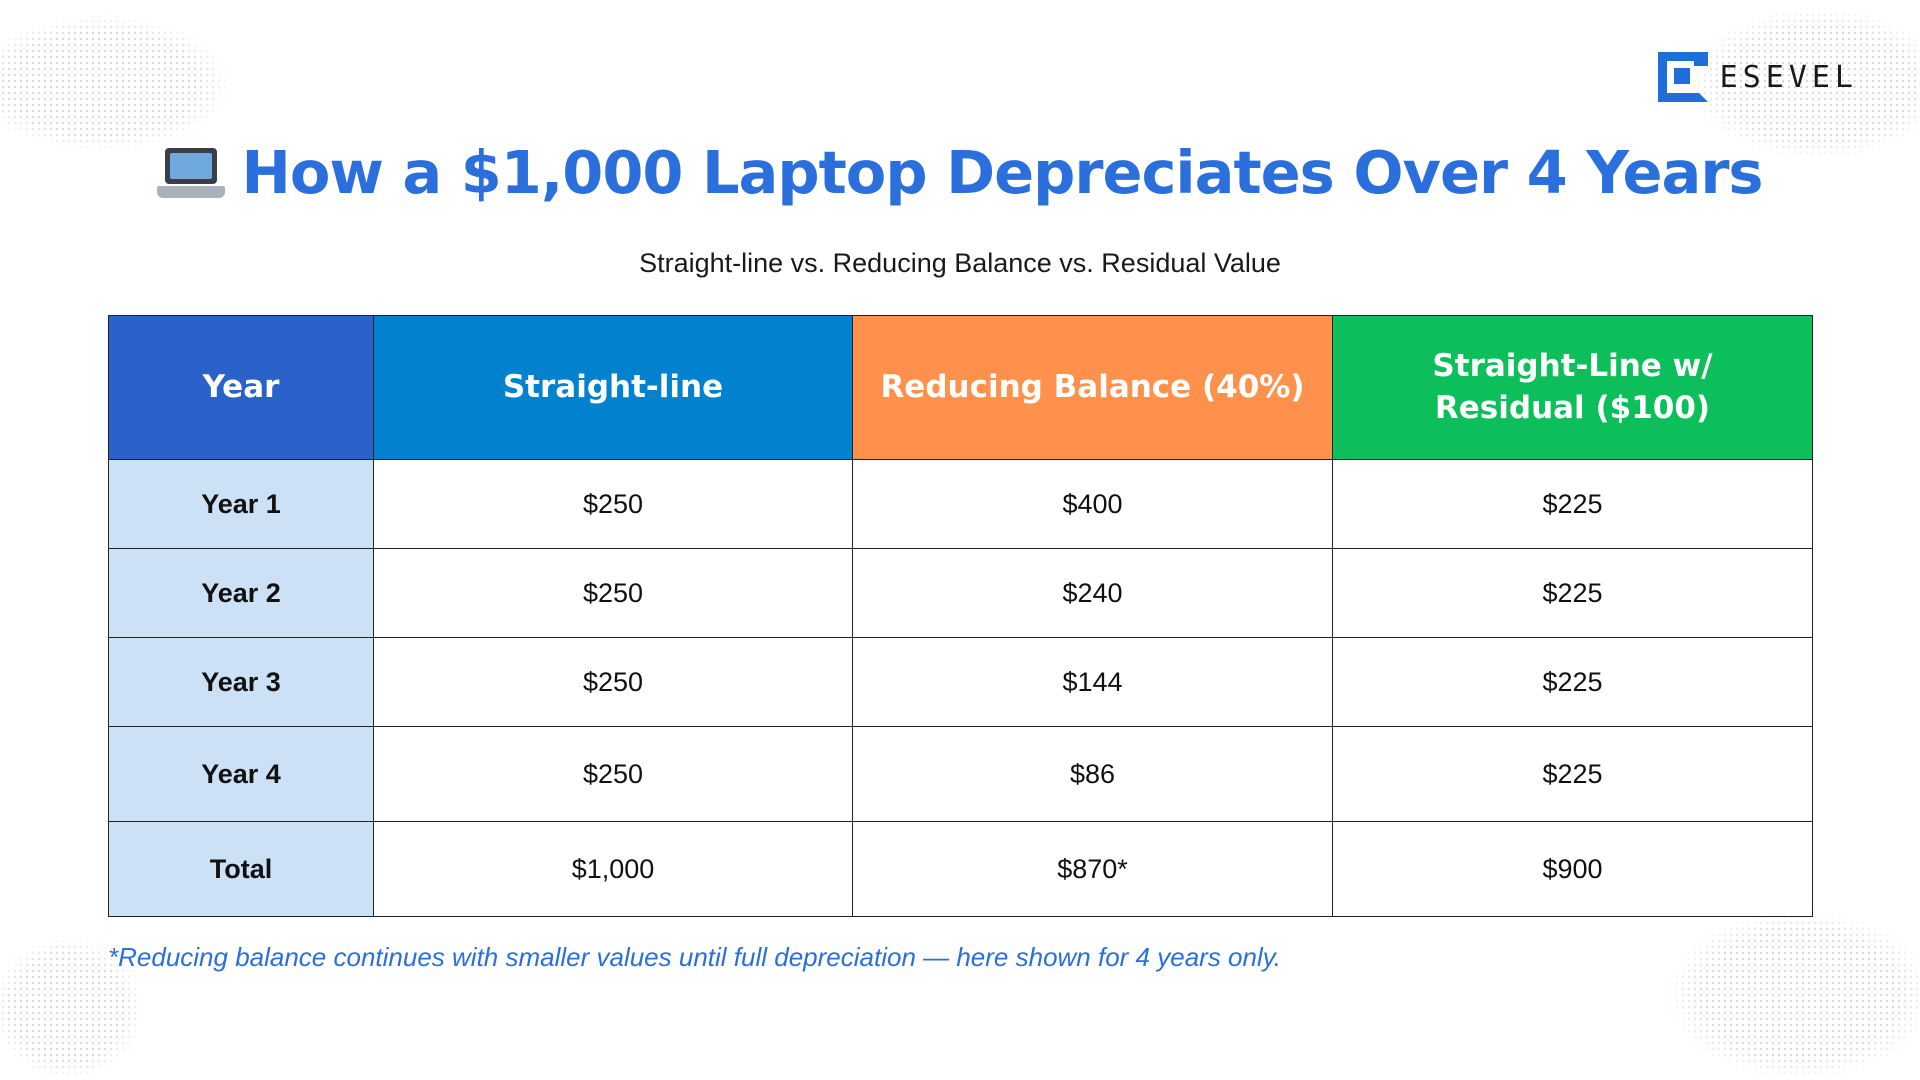 The width and height of the screenshot is (1920, 1080). What do you see at coordinates (241, 504) in the screenshot?
I see `year-cell: Year 1` at bounding box center [241, 504].